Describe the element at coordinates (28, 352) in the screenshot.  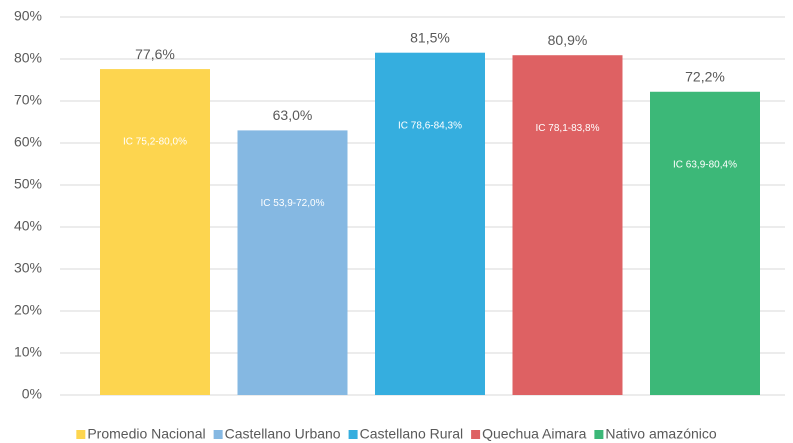
I see `y-tick-label: 10%` at that location.